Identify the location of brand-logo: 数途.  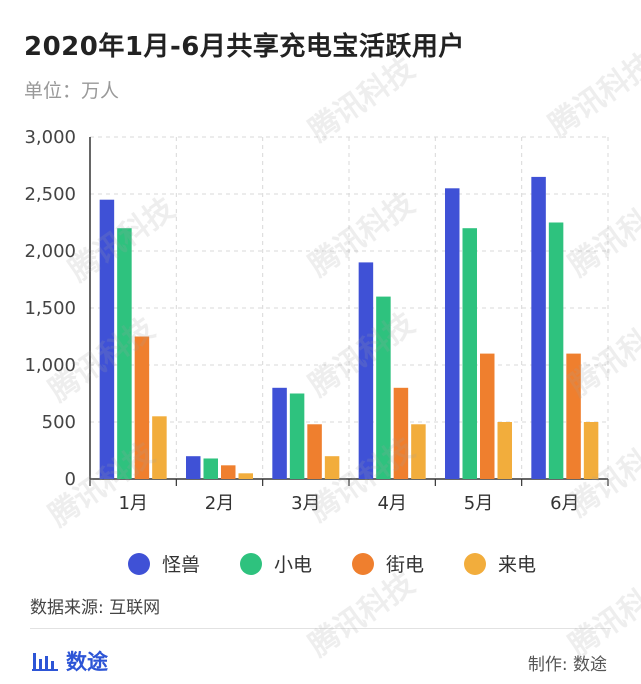
(70, 661).